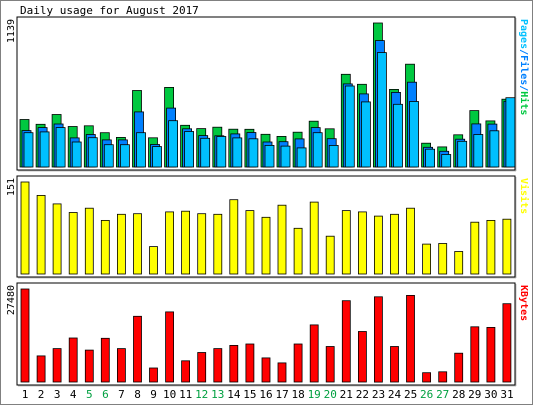  Describe the element at coordinates (524, 103) in the screenshot. I see `axis-title-part: Hits` at that location.